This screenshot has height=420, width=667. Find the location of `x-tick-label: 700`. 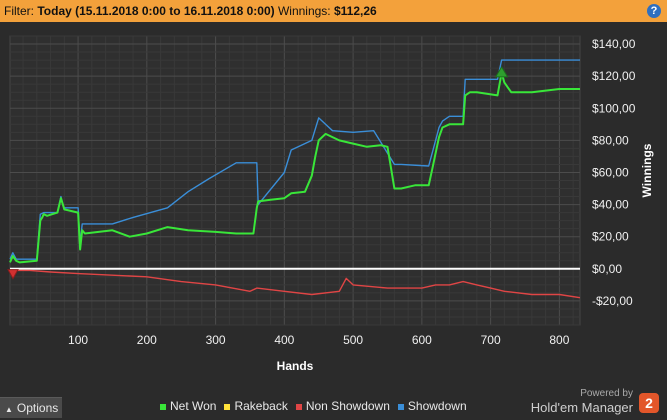

x-tick-label: 700 is located at coordinates (491, 340).